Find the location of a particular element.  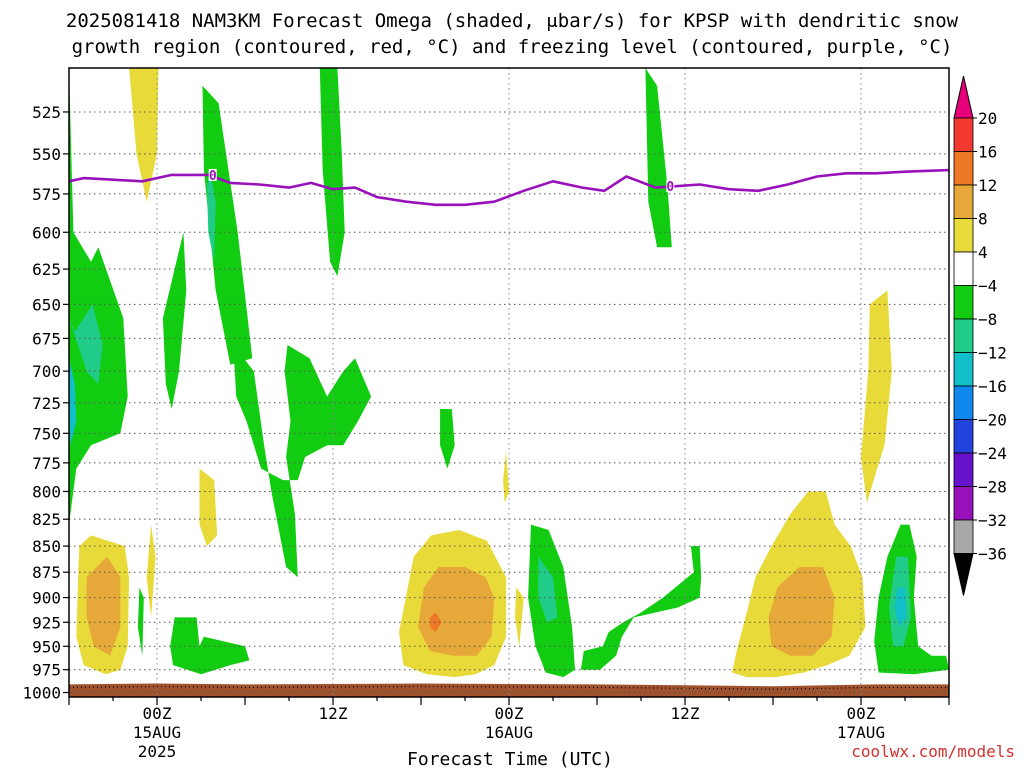

colorbar-tick-label: −28 is located at coordinates (992, 487).